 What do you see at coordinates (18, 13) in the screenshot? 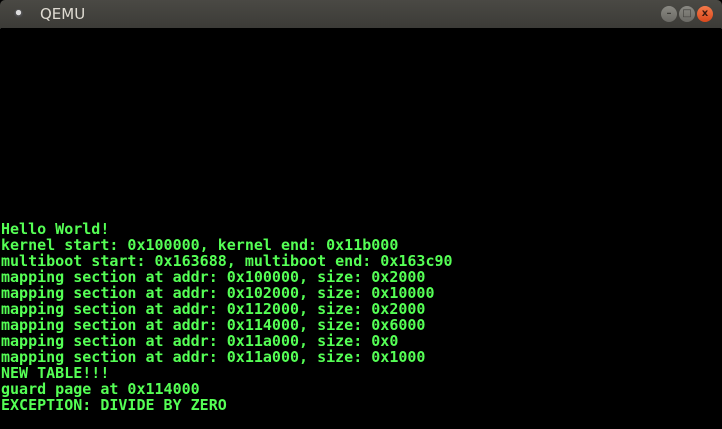
I see `qemu-app-icon` at bounding box center [18, 13].